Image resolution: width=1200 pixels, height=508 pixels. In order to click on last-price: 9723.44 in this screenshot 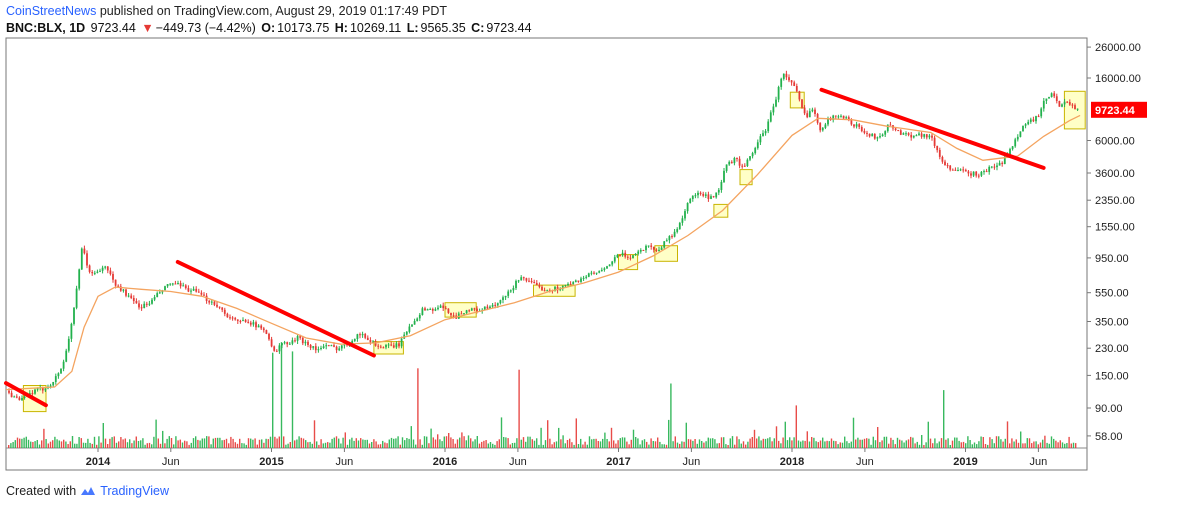, I will do `click(113, 28)`.